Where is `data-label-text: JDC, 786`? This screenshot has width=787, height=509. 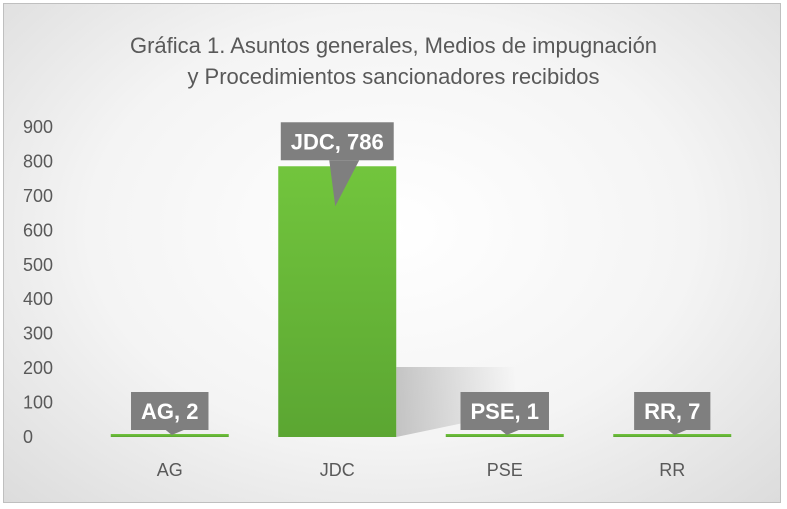
data-label-text: JDC, 786 is located at coordinates (337, 141).